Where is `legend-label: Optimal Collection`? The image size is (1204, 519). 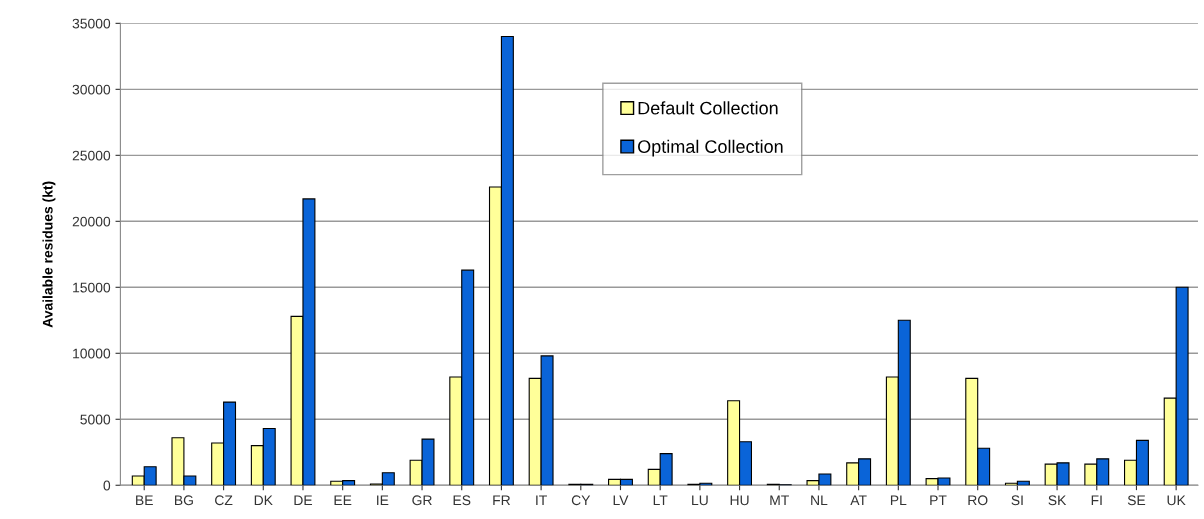 legend-label: Optimal Collection is located at coordinates (710, 148).